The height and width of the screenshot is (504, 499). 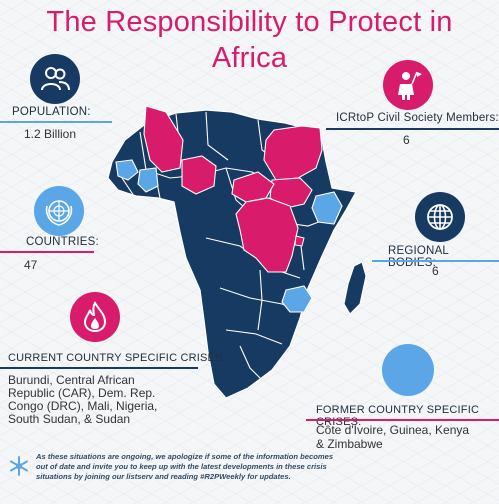 I want to click on former-line-1: Côte d'Ivoire, Guinea, Kenya, so click(x=393, y=430).